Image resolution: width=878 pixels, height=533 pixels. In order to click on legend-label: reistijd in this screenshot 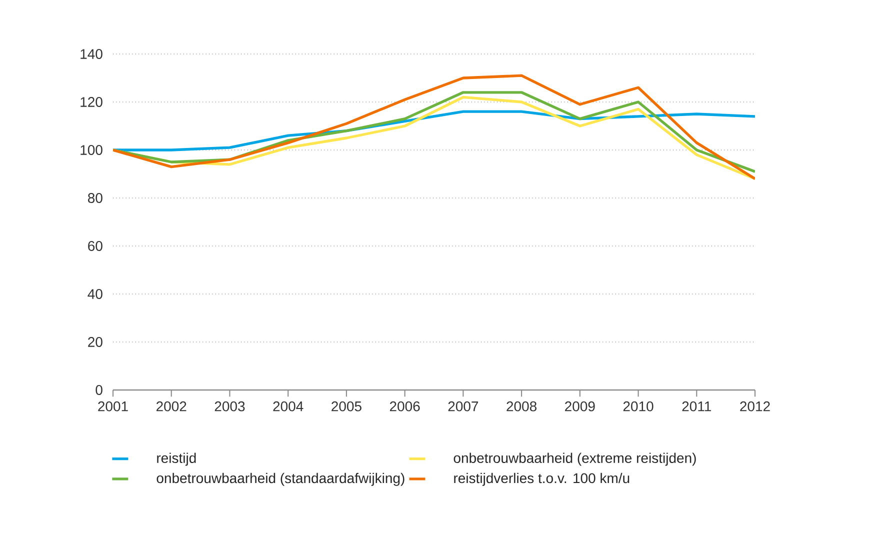, I will do `click(176, 459)`.